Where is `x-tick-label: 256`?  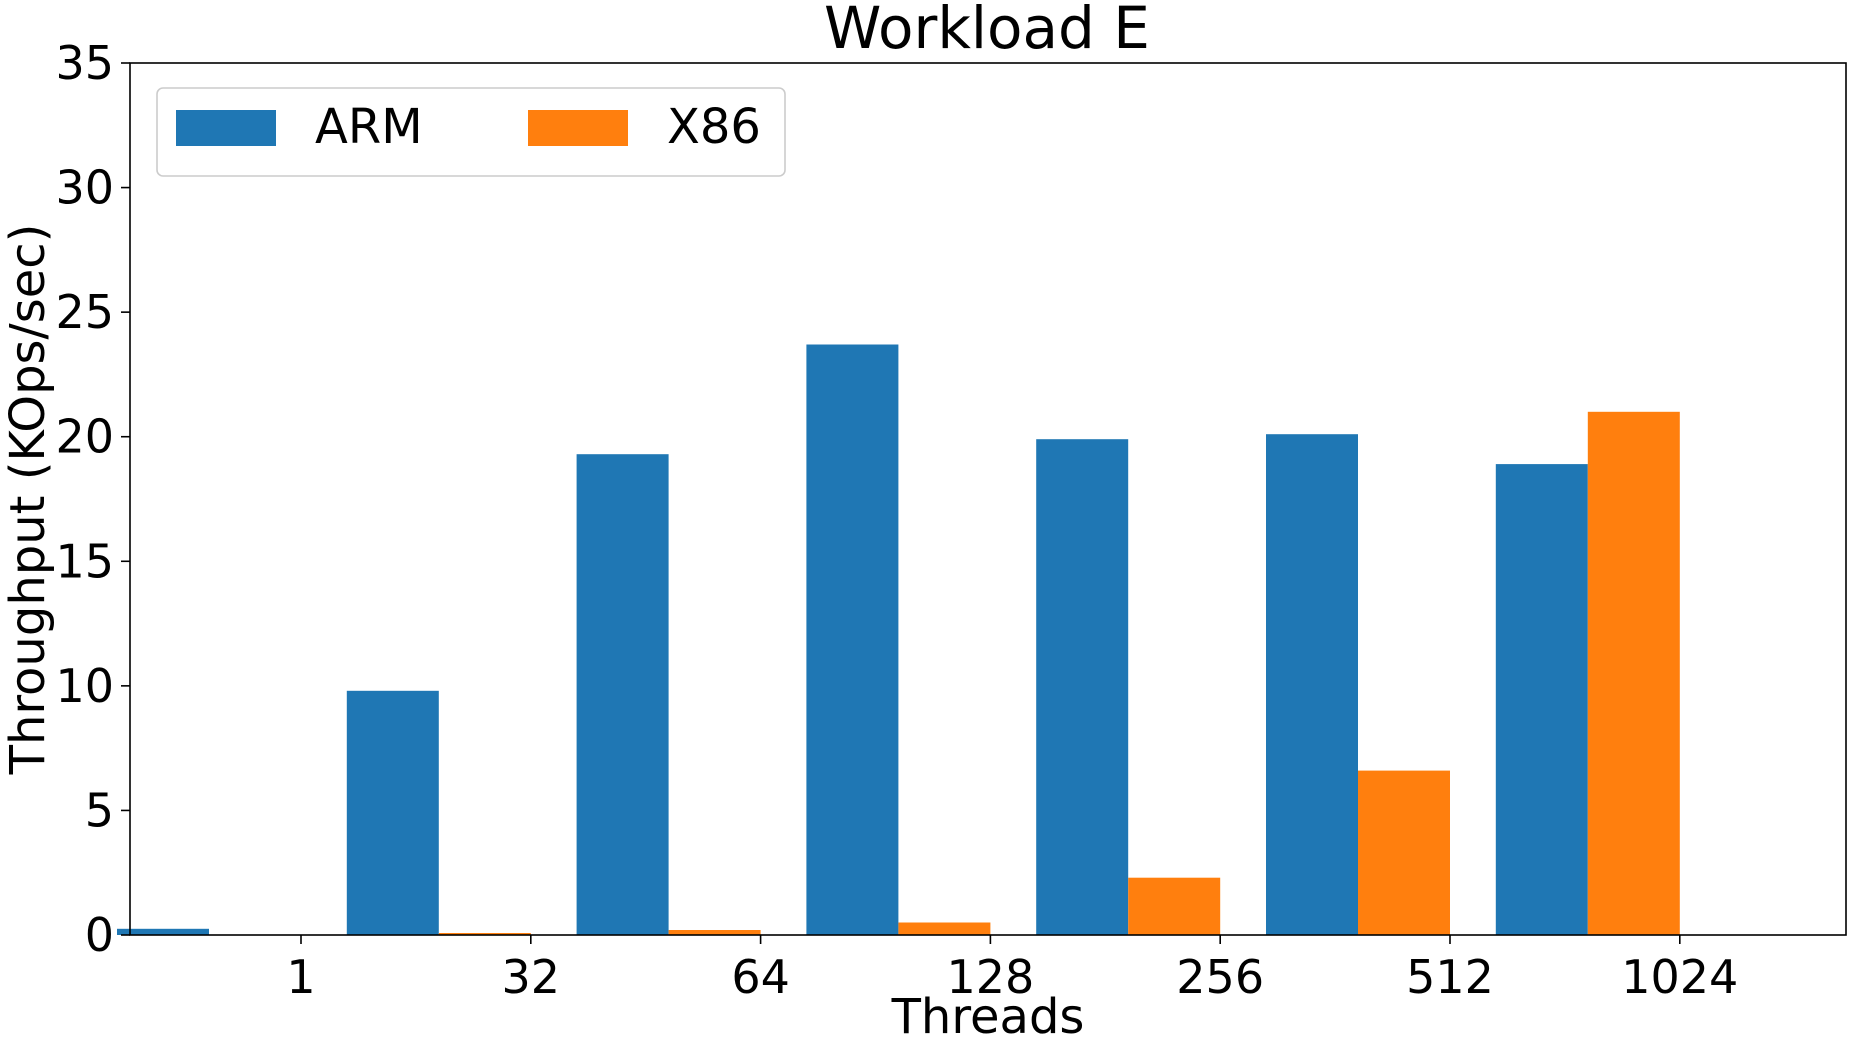
x-tick-label: 256 is located at coordinates (1220, 977).